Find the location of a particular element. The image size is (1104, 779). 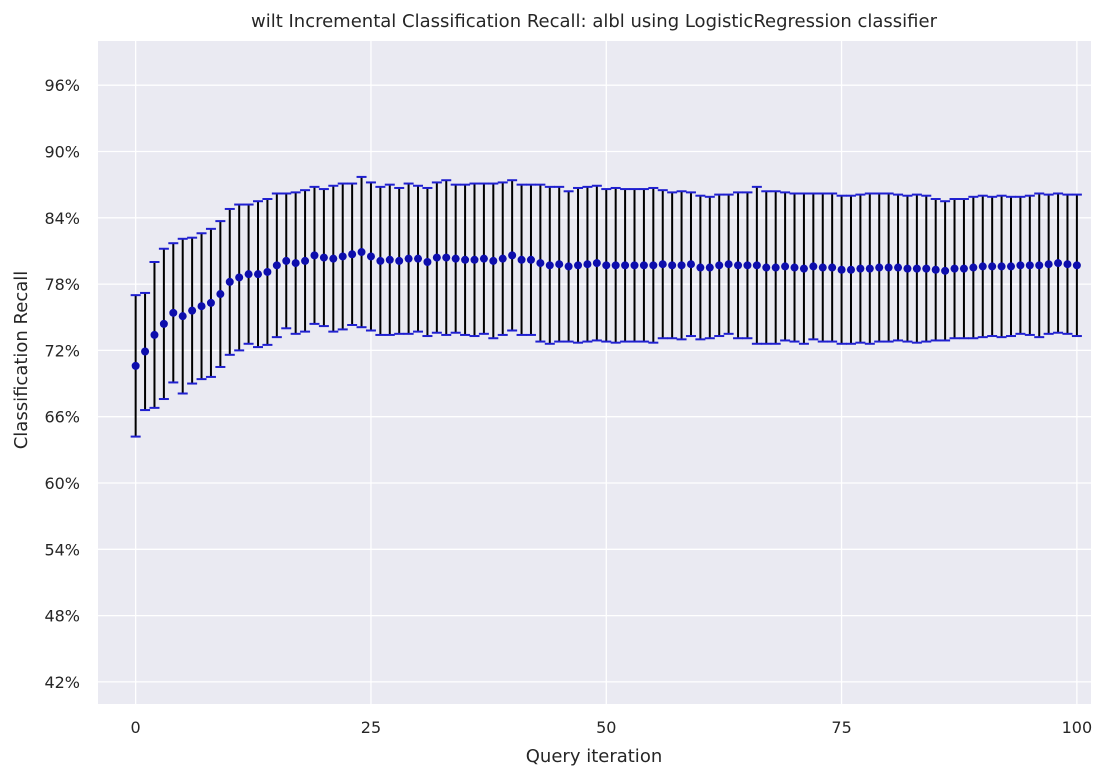

y-tick-label: 78% is located at coordinates (62, 284).